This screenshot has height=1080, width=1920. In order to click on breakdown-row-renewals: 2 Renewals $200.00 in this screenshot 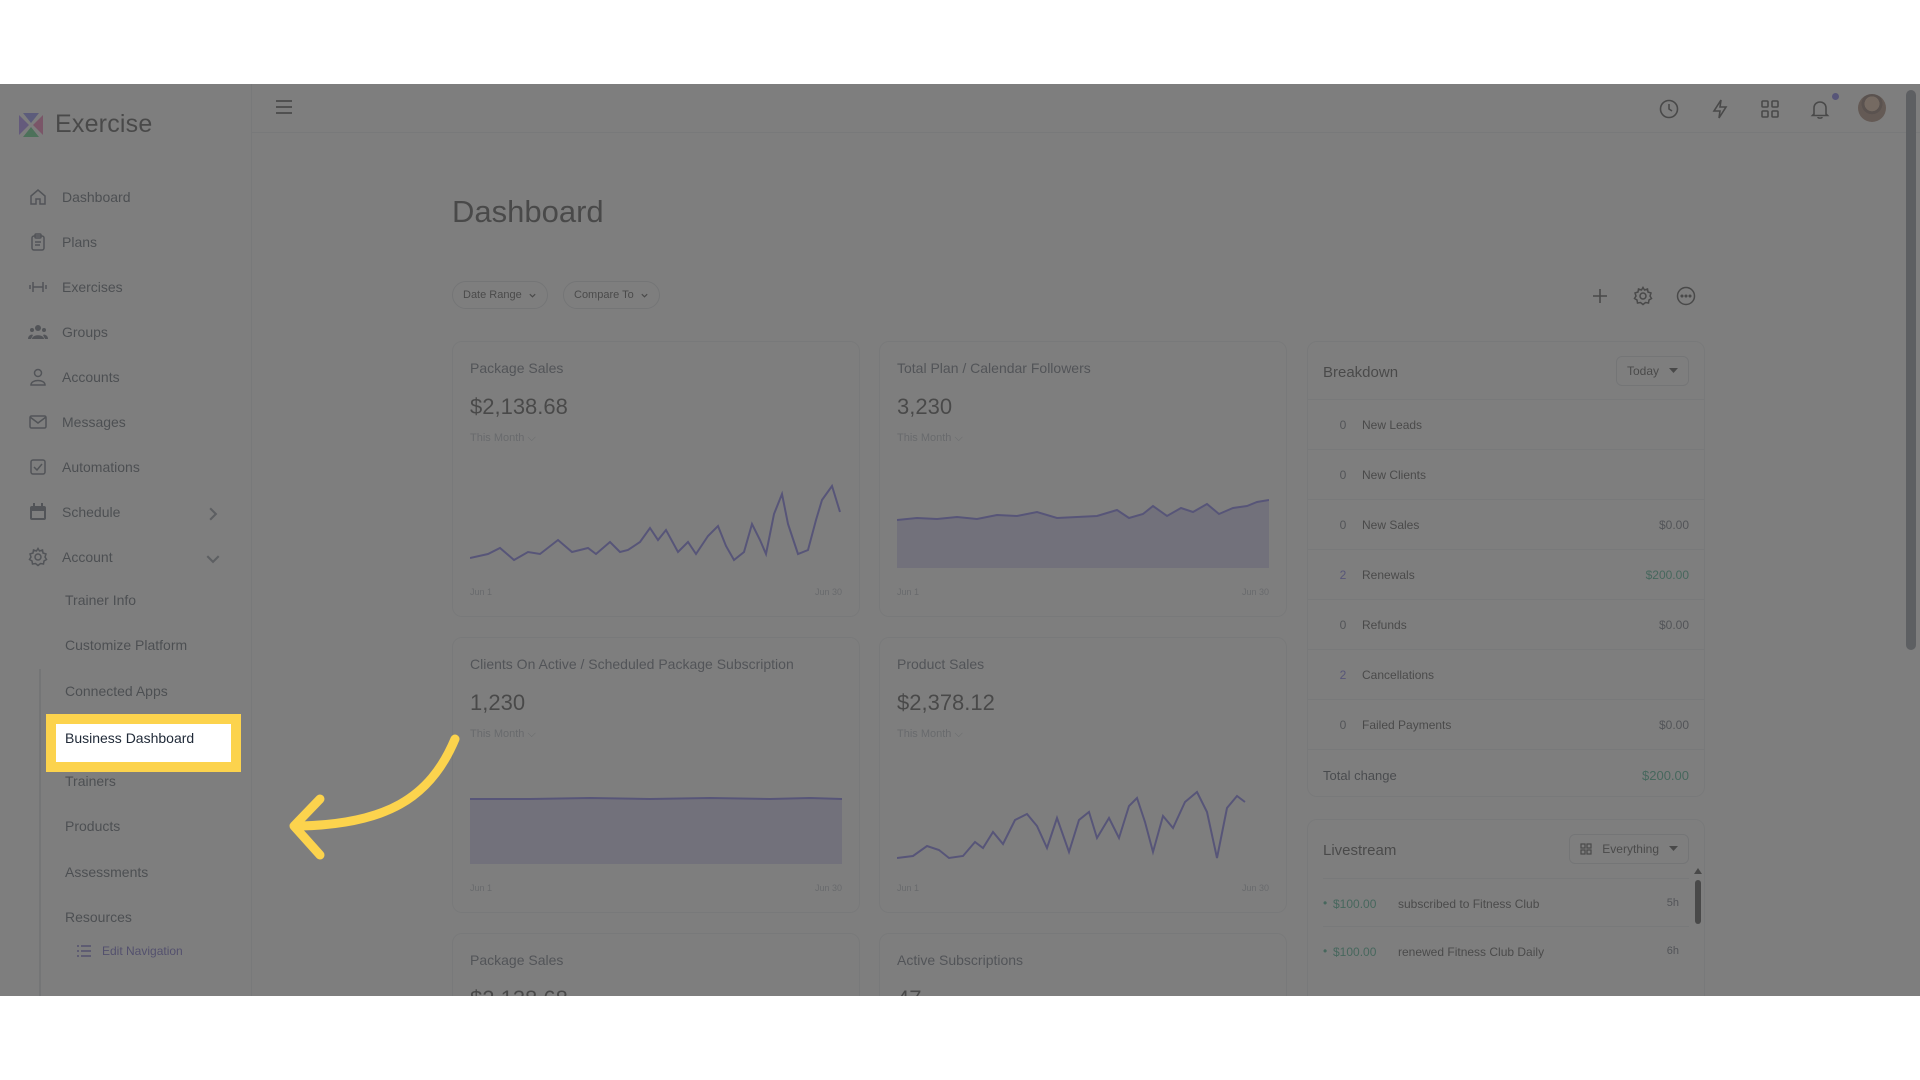, I will do `click(1506, 574)`.